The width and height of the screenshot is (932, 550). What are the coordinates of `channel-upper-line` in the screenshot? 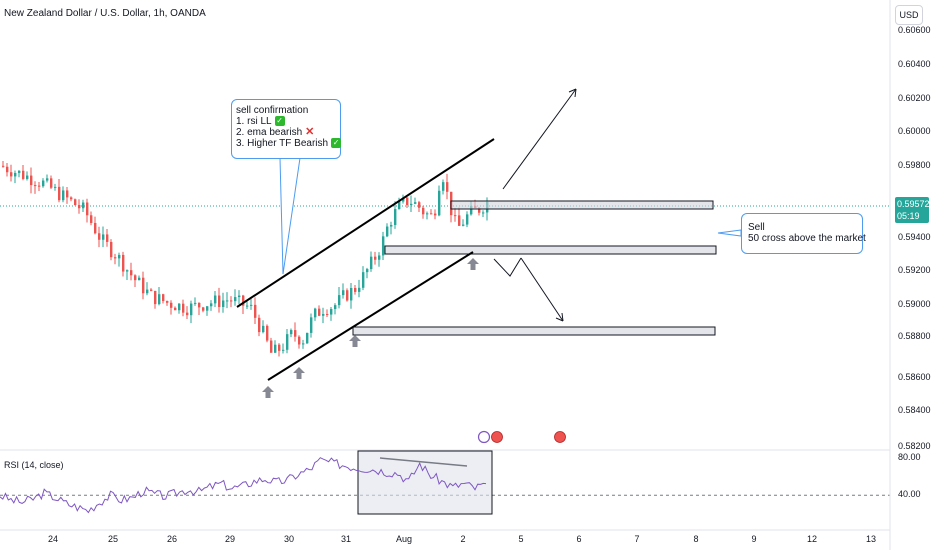 It's located at (365, 223).